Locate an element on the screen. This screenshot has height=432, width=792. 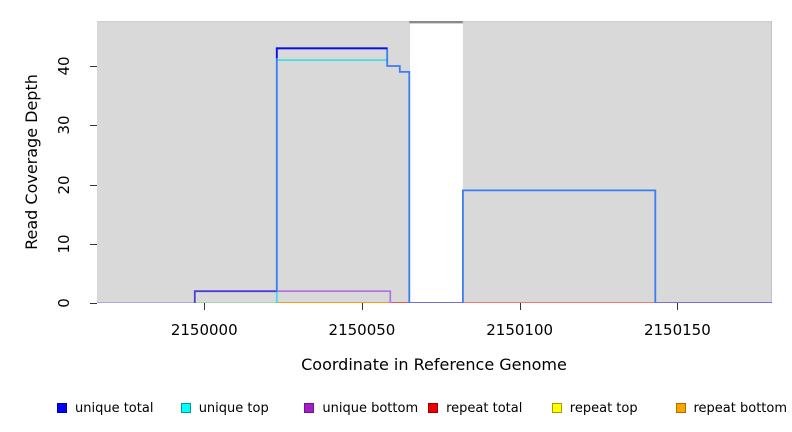
series-unique-total-low-step is located at coordinates (235, 296).